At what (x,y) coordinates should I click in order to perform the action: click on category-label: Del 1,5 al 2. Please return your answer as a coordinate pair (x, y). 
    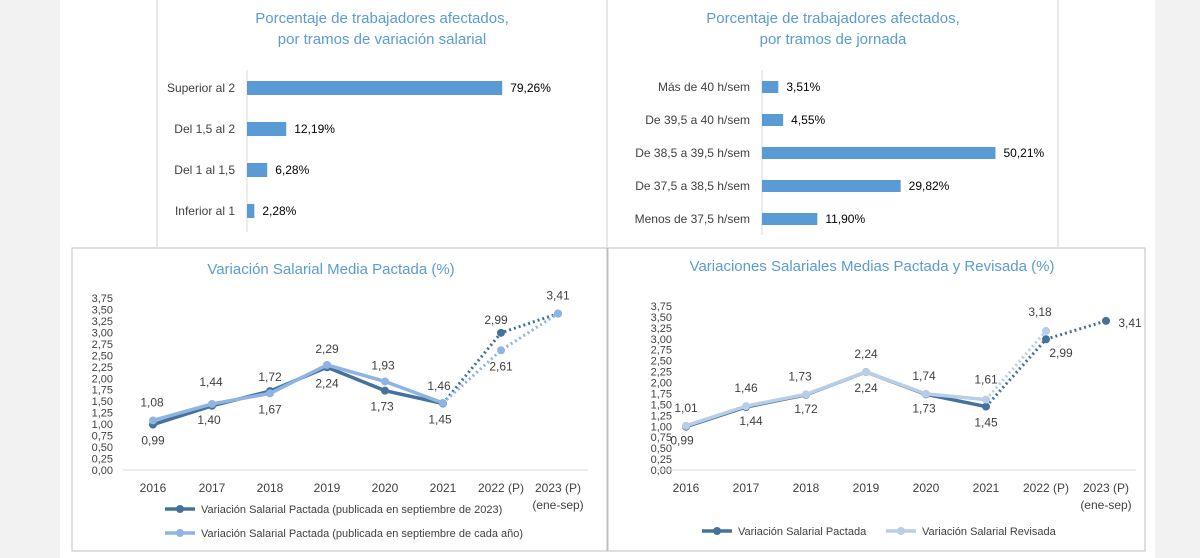
    Looking at the image, I should click on (204, 129).